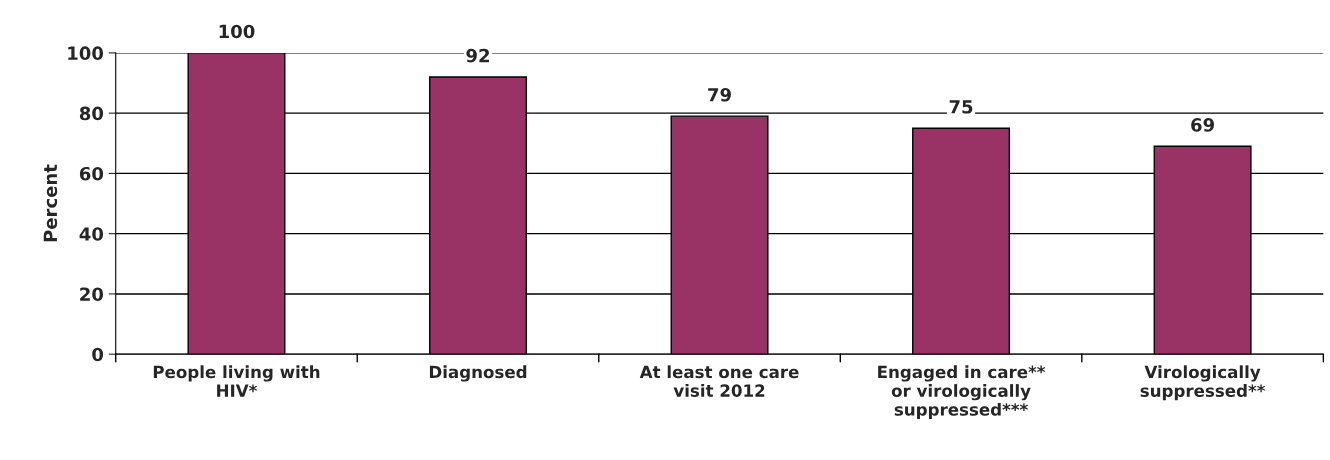 The height and width of the screenshot is (460, 1330). What do you see at coordinates (478, 373) in the screenshot?
I see `x-tick-label: Diagnosed` at bounding box center [478, 373].